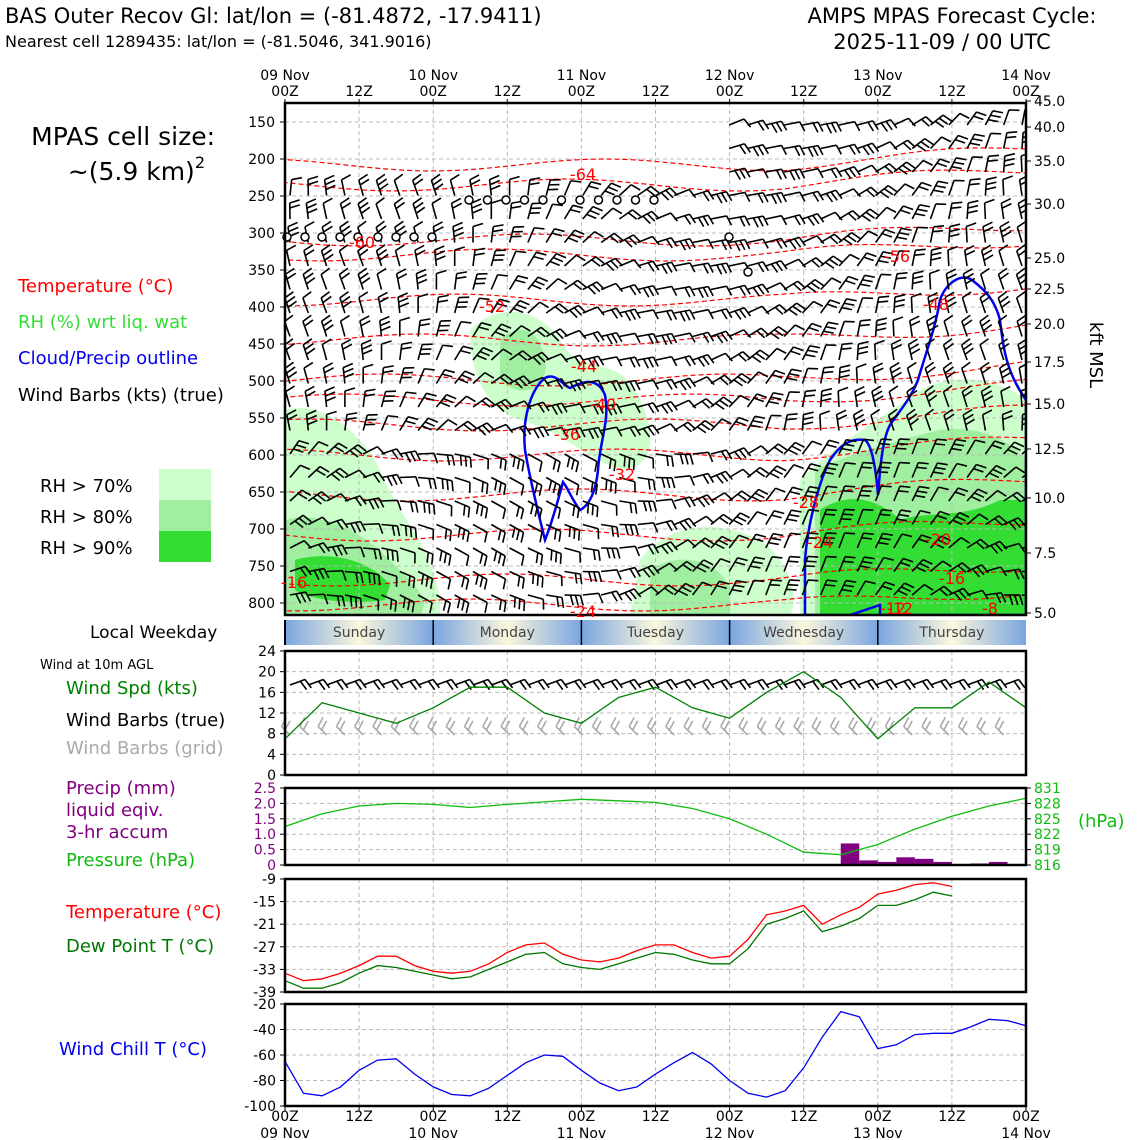 The height and width of the screenshot is (1140, 1140). What do you see at coordinates (655, 180) in the screenshot?
I see `isotherm-line` at bounding box center [655, 180].